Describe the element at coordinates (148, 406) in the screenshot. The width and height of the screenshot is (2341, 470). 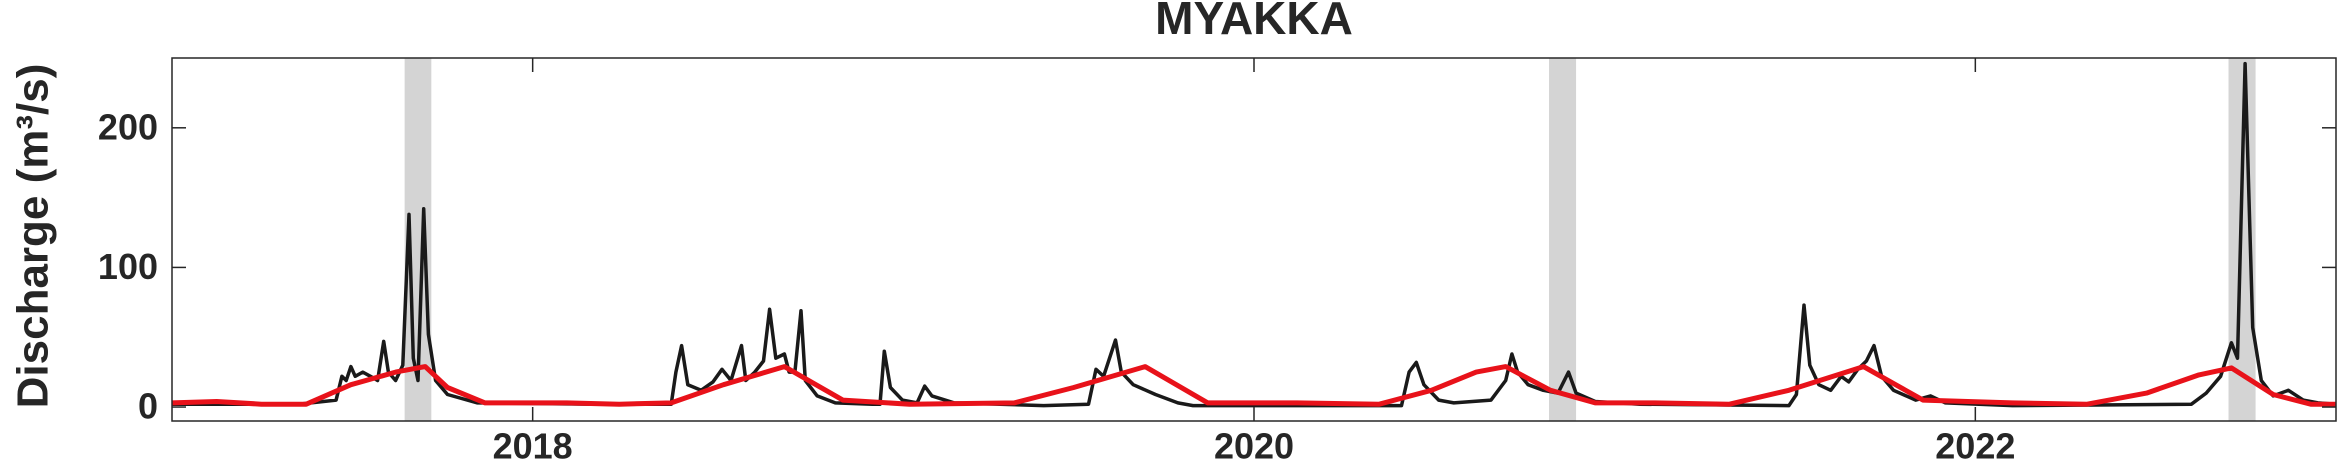
I see `y-tick-label: 0` at that location.